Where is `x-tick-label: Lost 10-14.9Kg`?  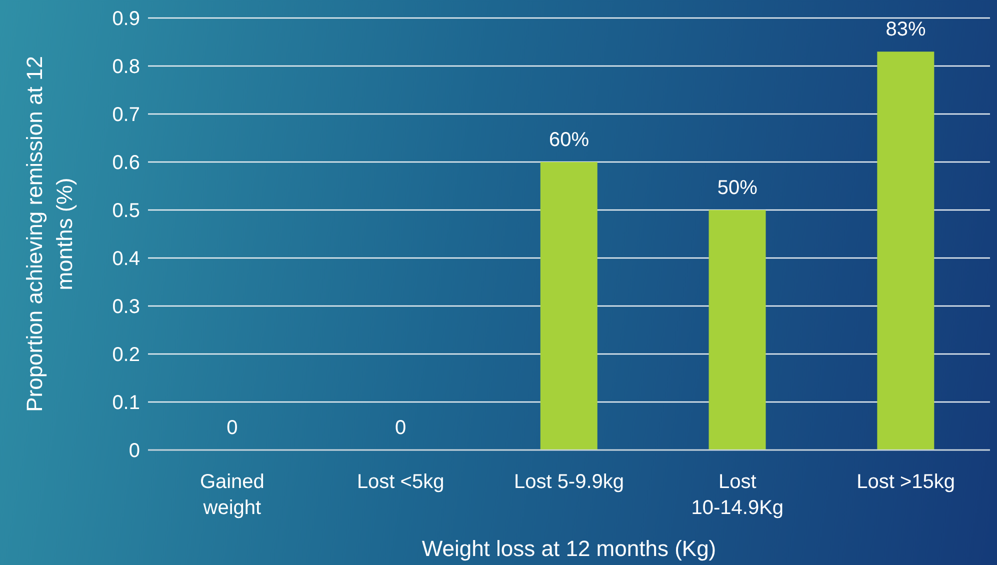 x-tick-label: Lost 10-14.9Kg is located at coordinates (737, 495).